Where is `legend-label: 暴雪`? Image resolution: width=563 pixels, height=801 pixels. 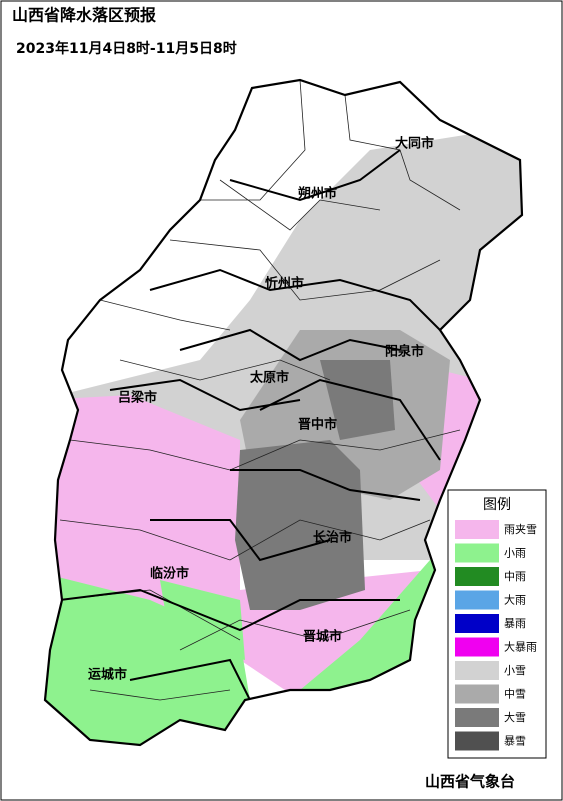
legend-label: 暴雪 is located at coordinates (515, 741).